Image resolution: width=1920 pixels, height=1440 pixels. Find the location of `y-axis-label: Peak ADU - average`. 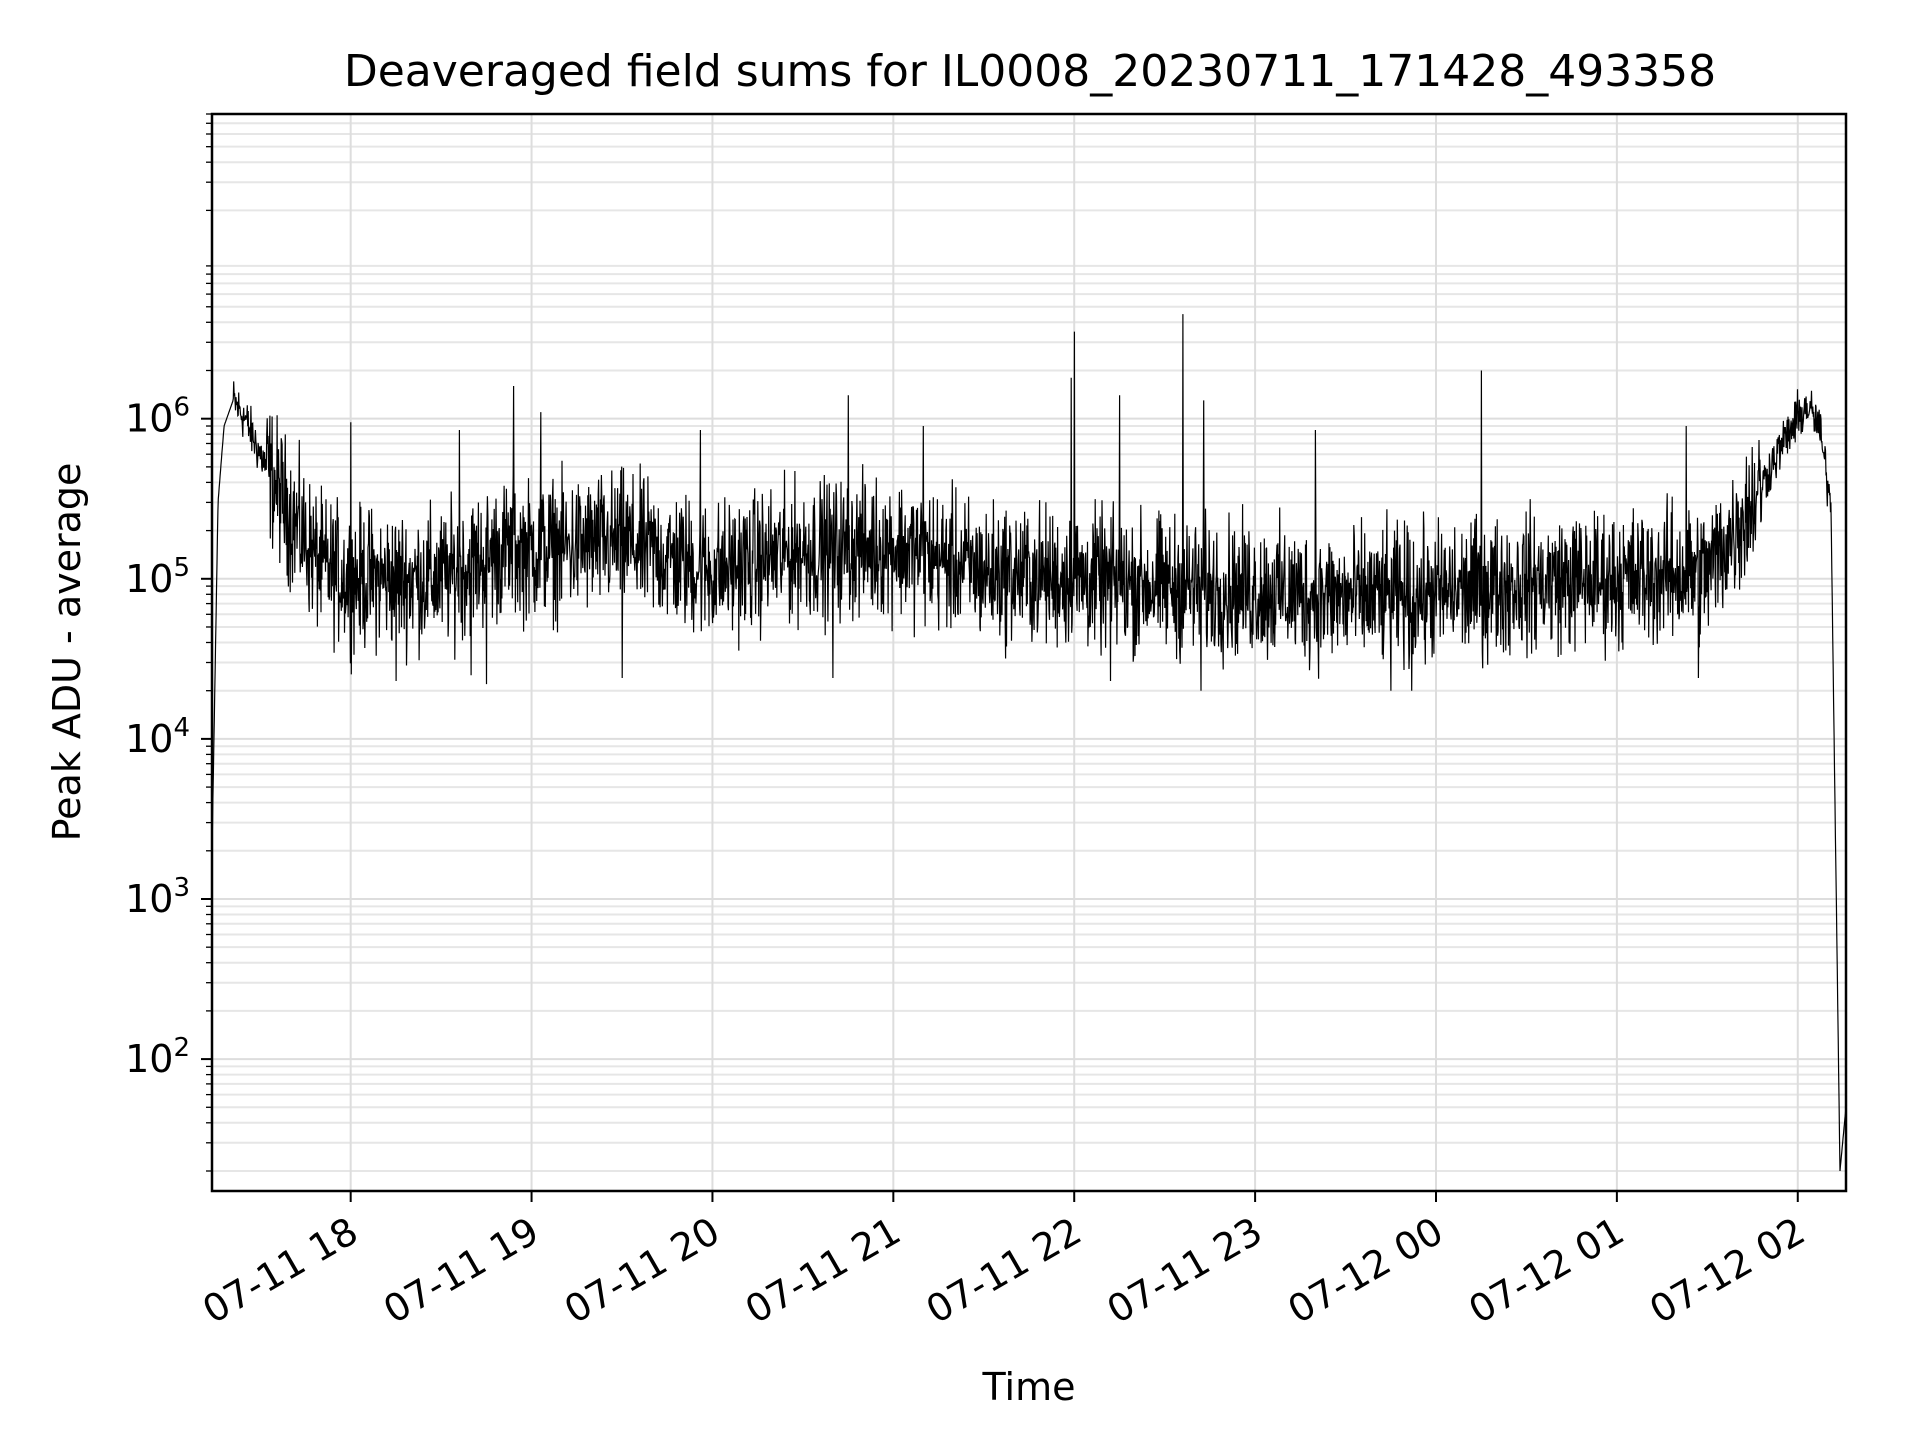

y-axis-label: Peak ADU - average is located at coordinates (67, 652).